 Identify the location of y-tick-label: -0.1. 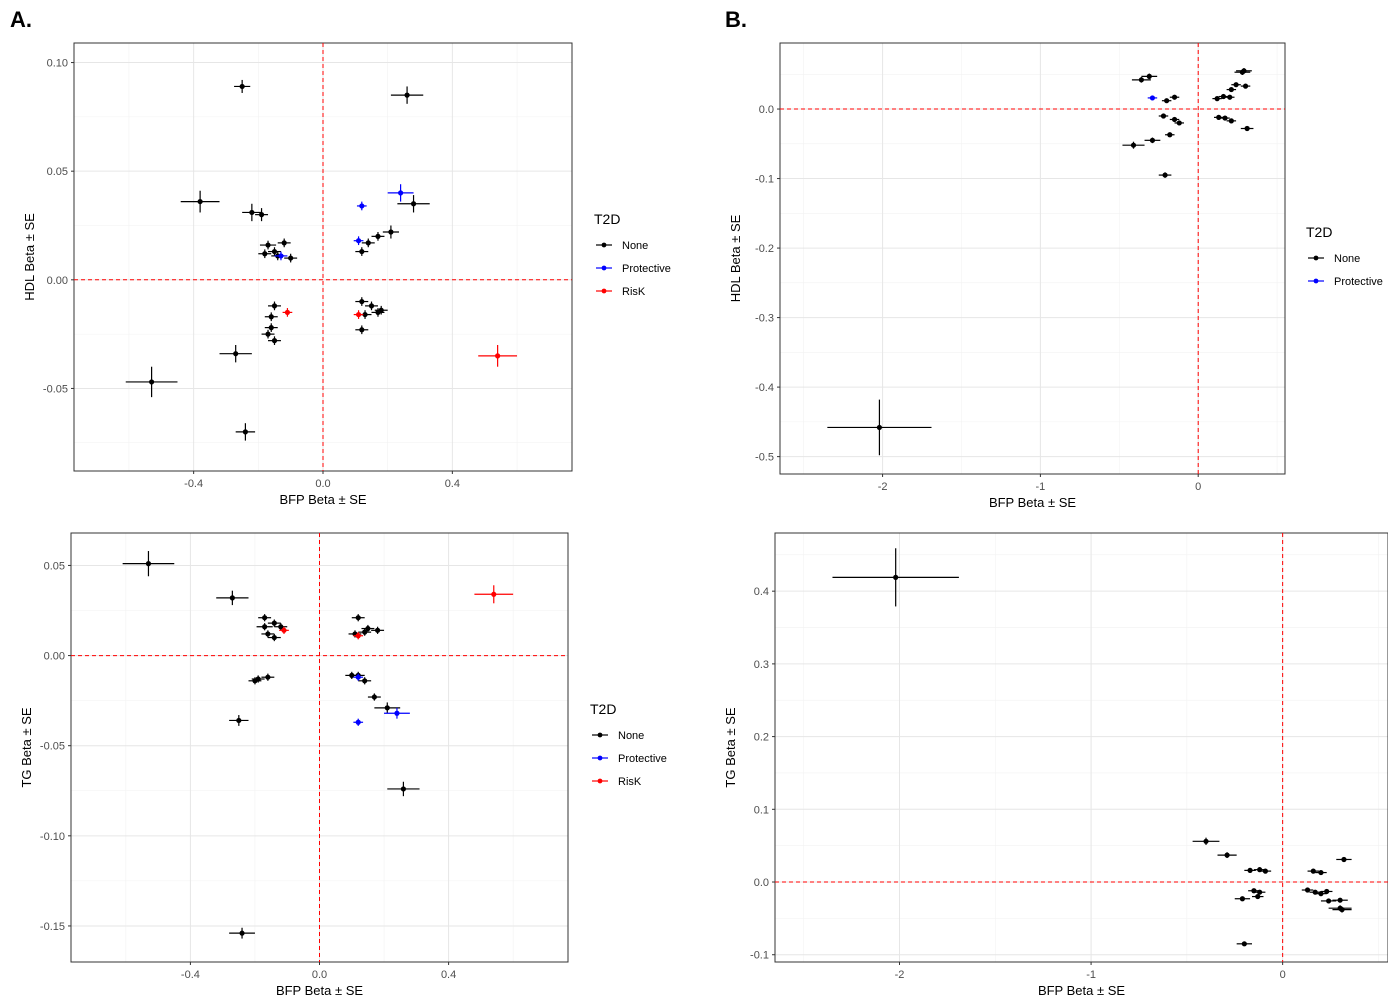
(764, 180).